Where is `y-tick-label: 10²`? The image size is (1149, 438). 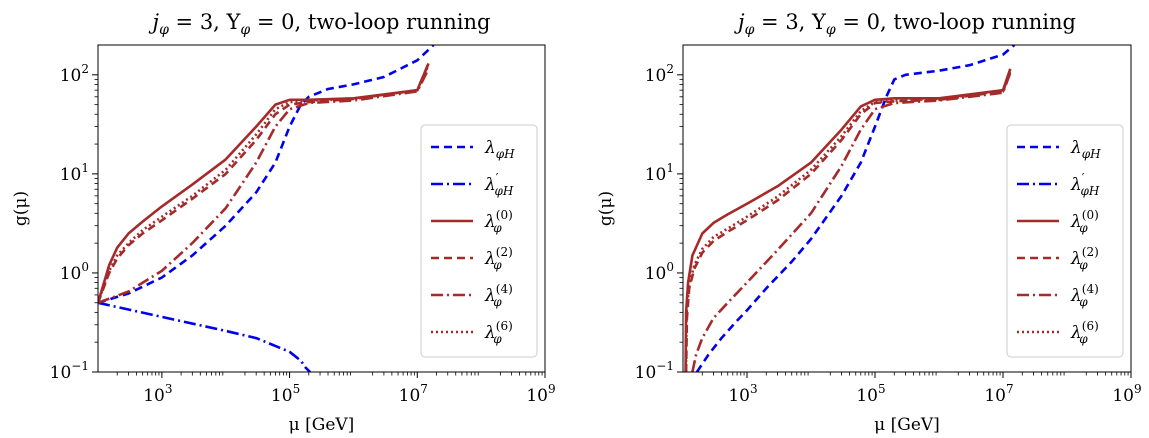 y-tick-label: 10² is located at coordinates (659, 74).